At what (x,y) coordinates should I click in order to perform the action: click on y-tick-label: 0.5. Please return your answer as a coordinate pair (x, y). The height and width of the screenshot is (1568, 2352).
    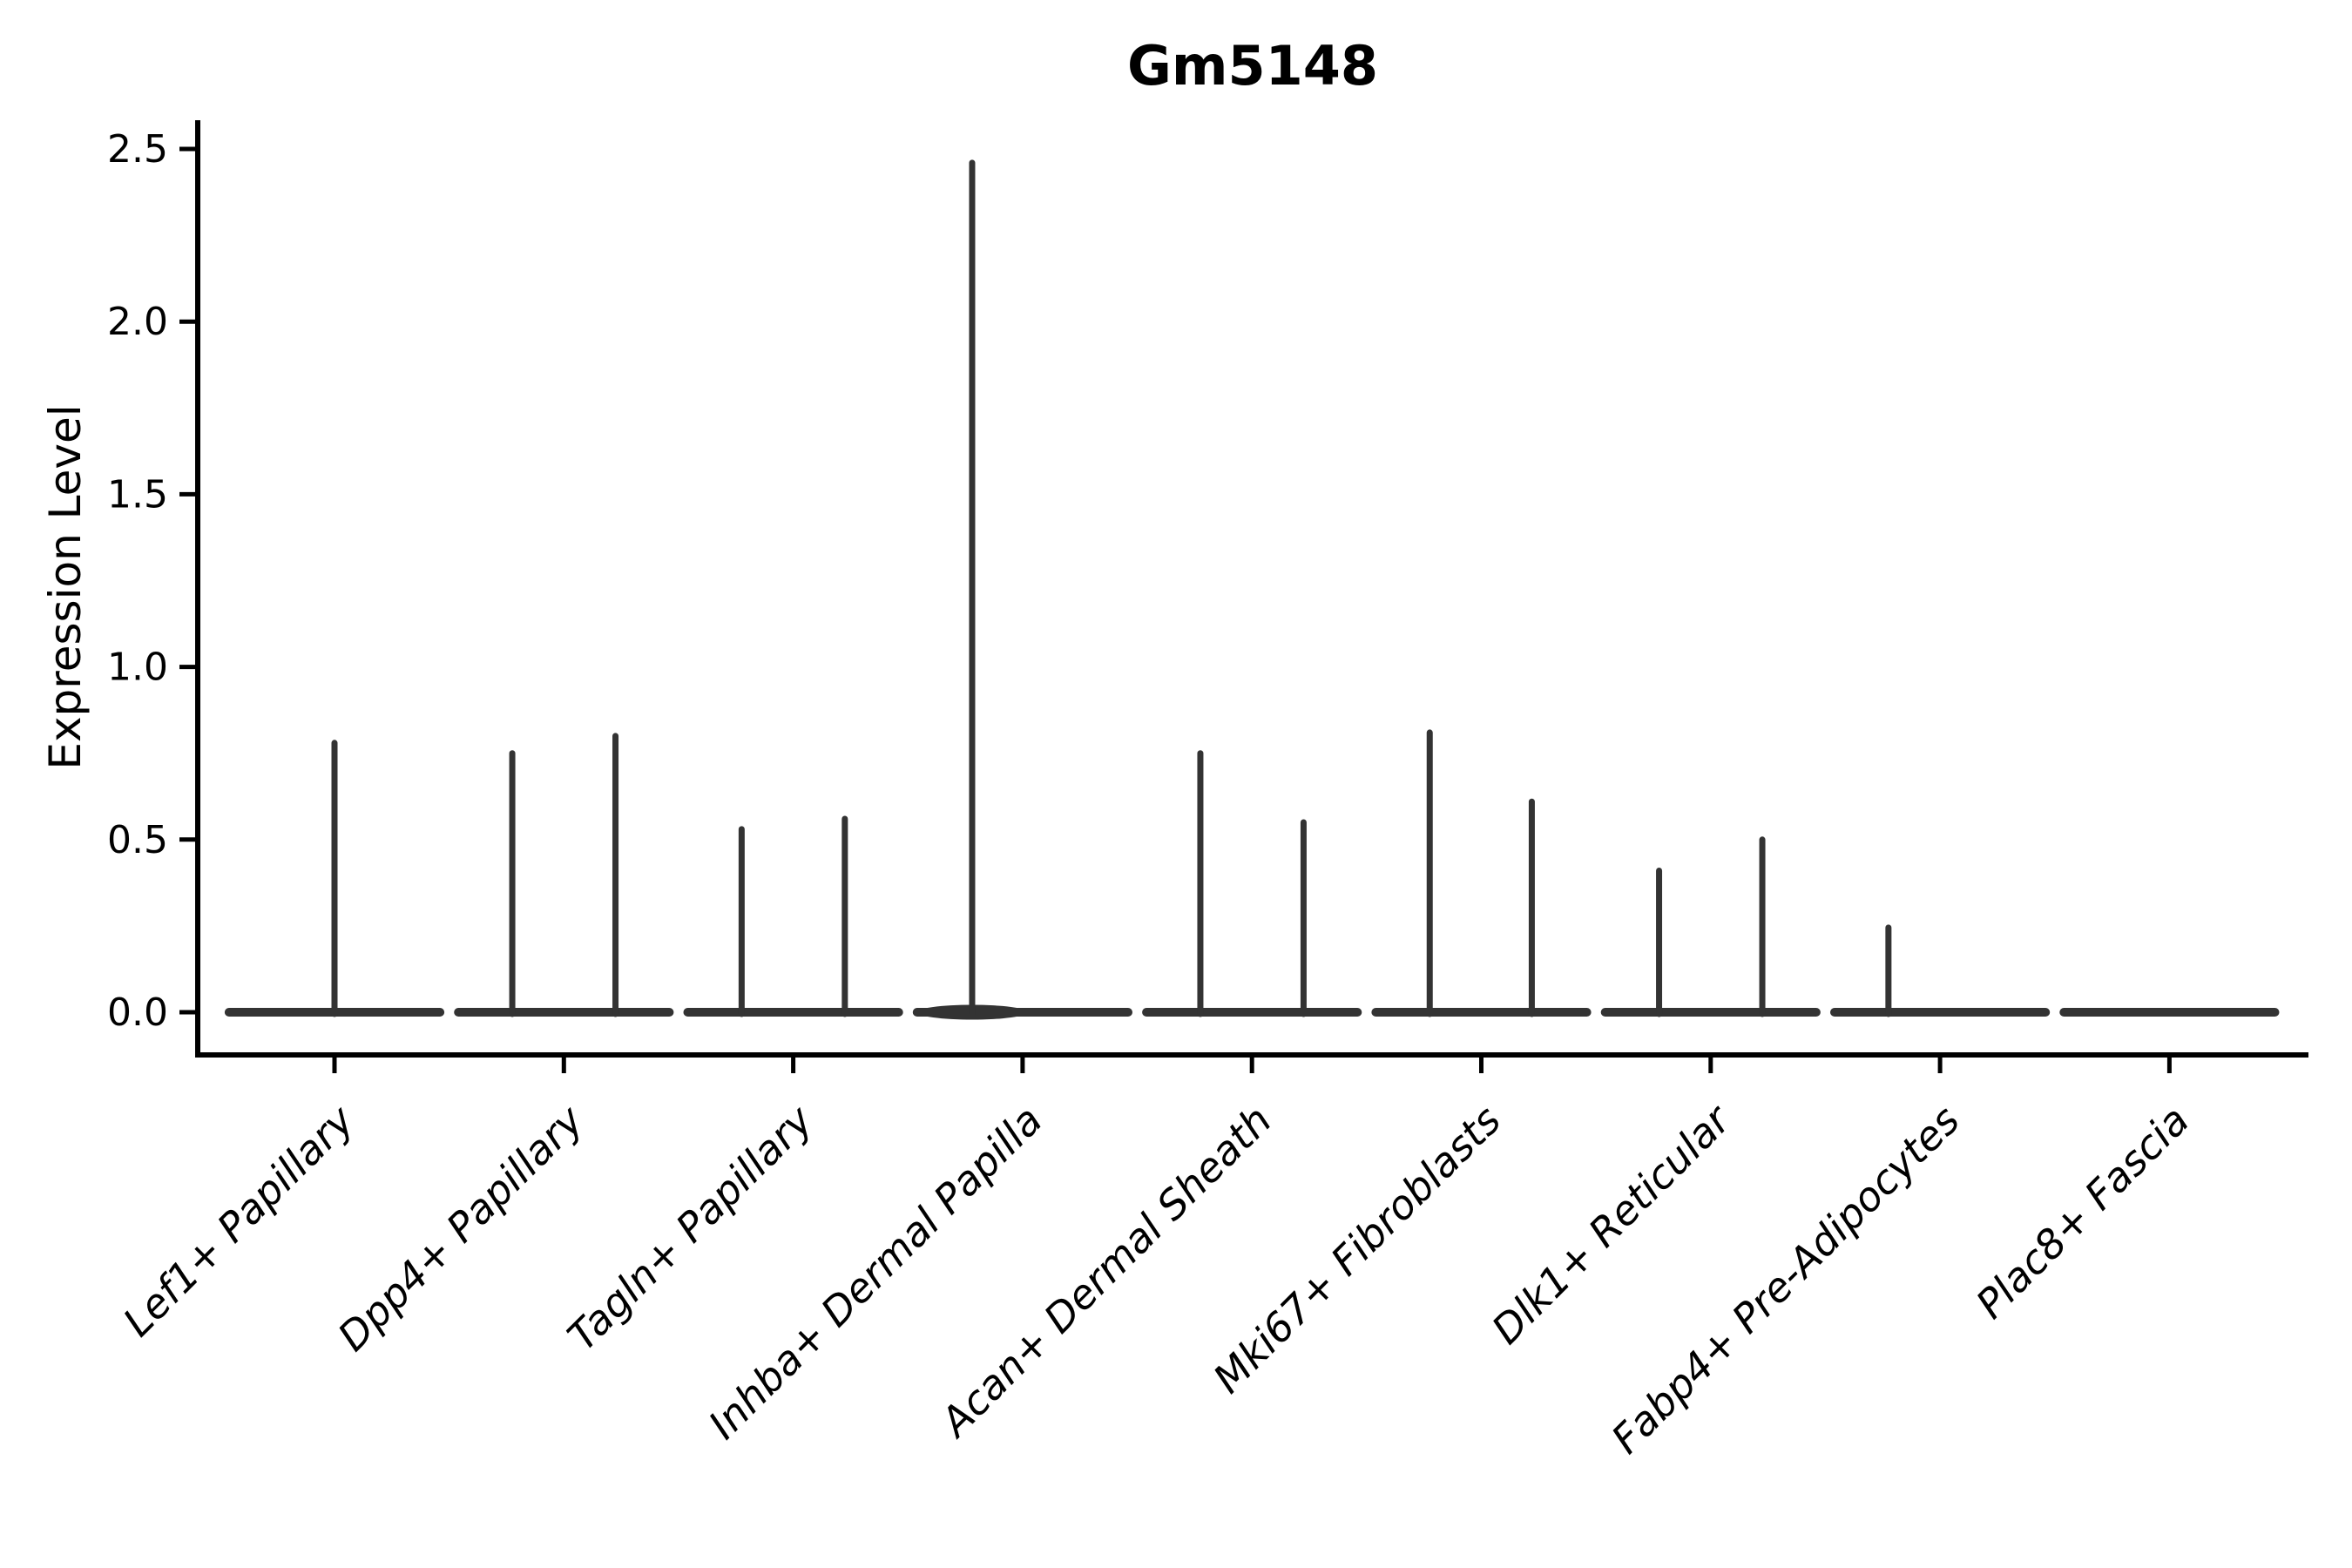
    Looking at the image, I should click on (137, 840).